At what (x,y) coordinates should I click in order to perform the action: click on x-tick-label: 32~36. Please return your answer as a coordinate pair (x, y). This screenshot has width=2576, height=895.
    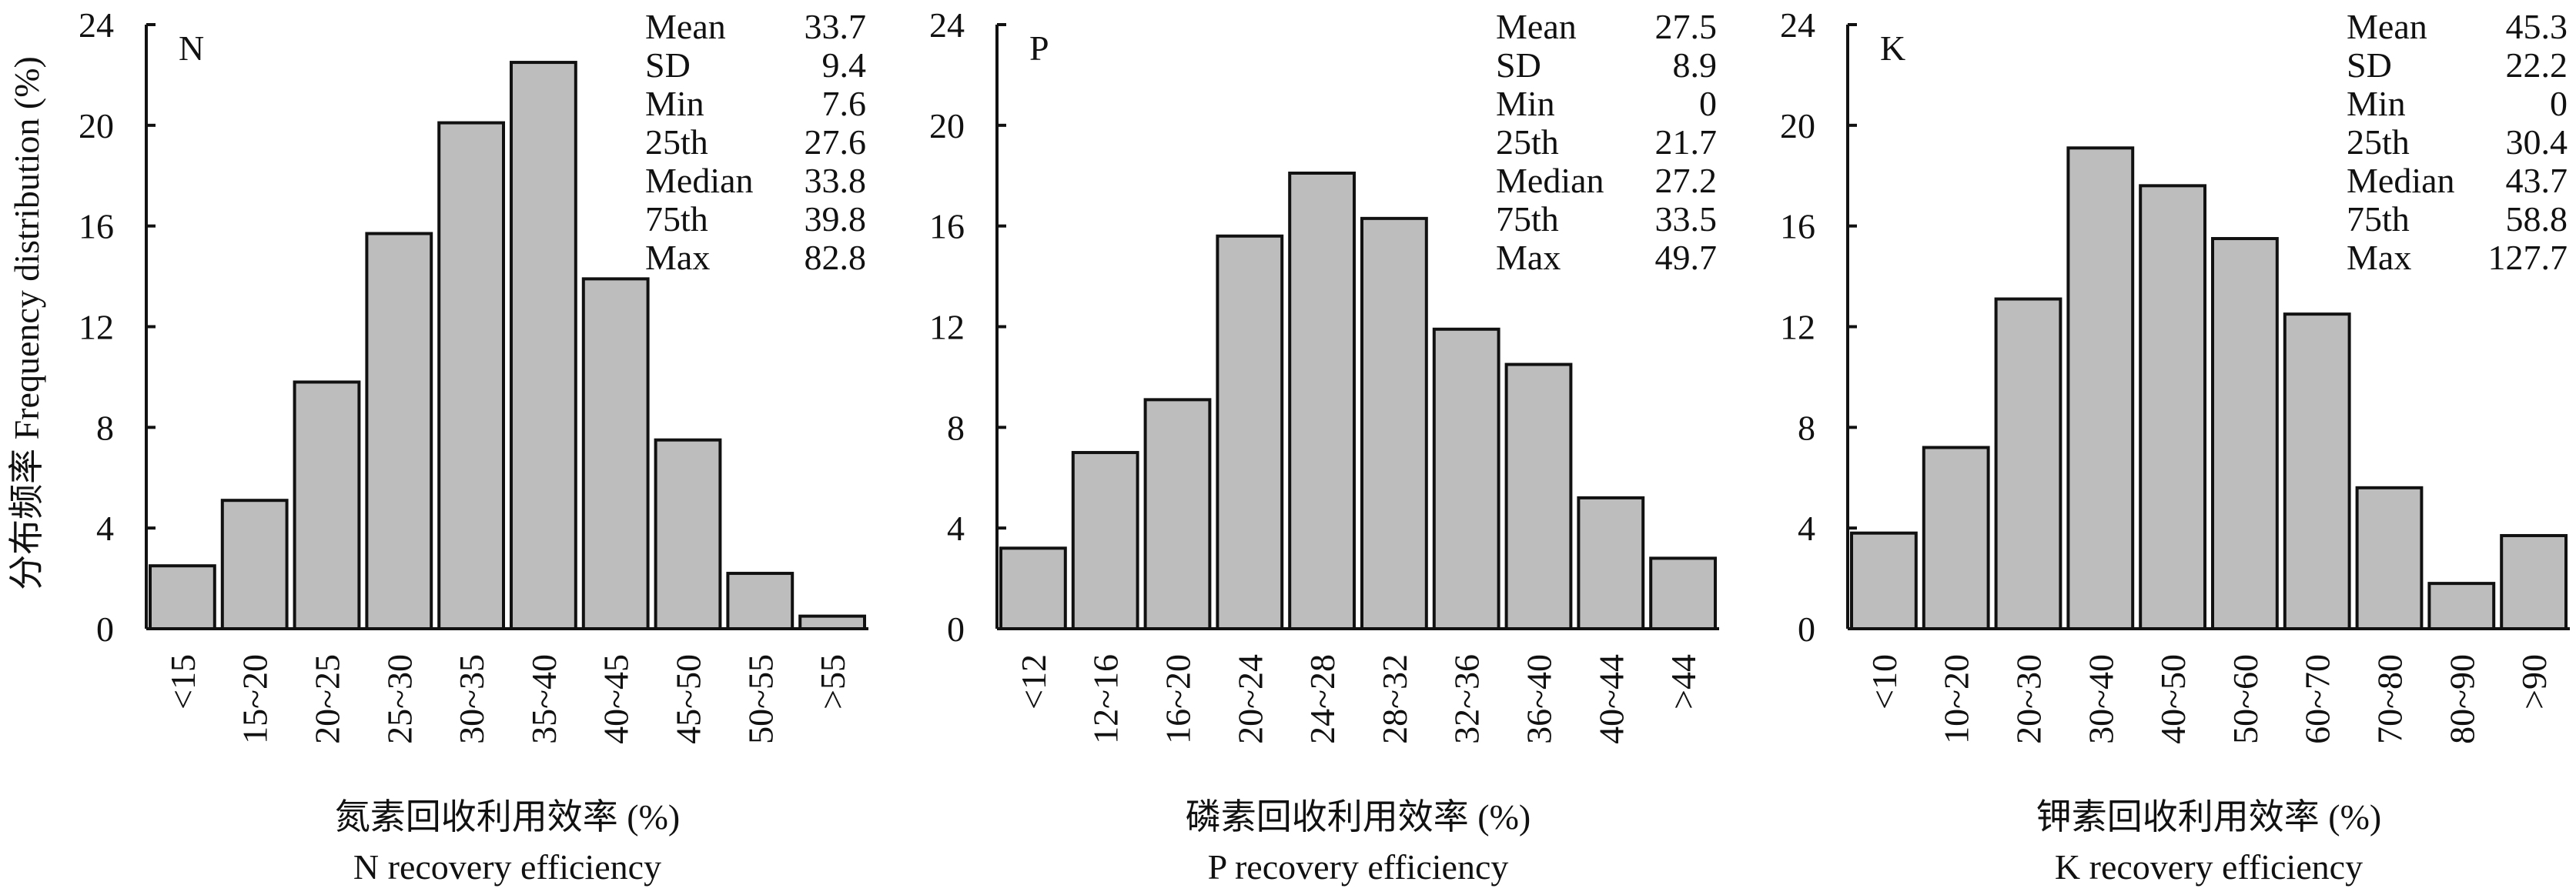
    Looking at the image, I should click on (1467, 699).